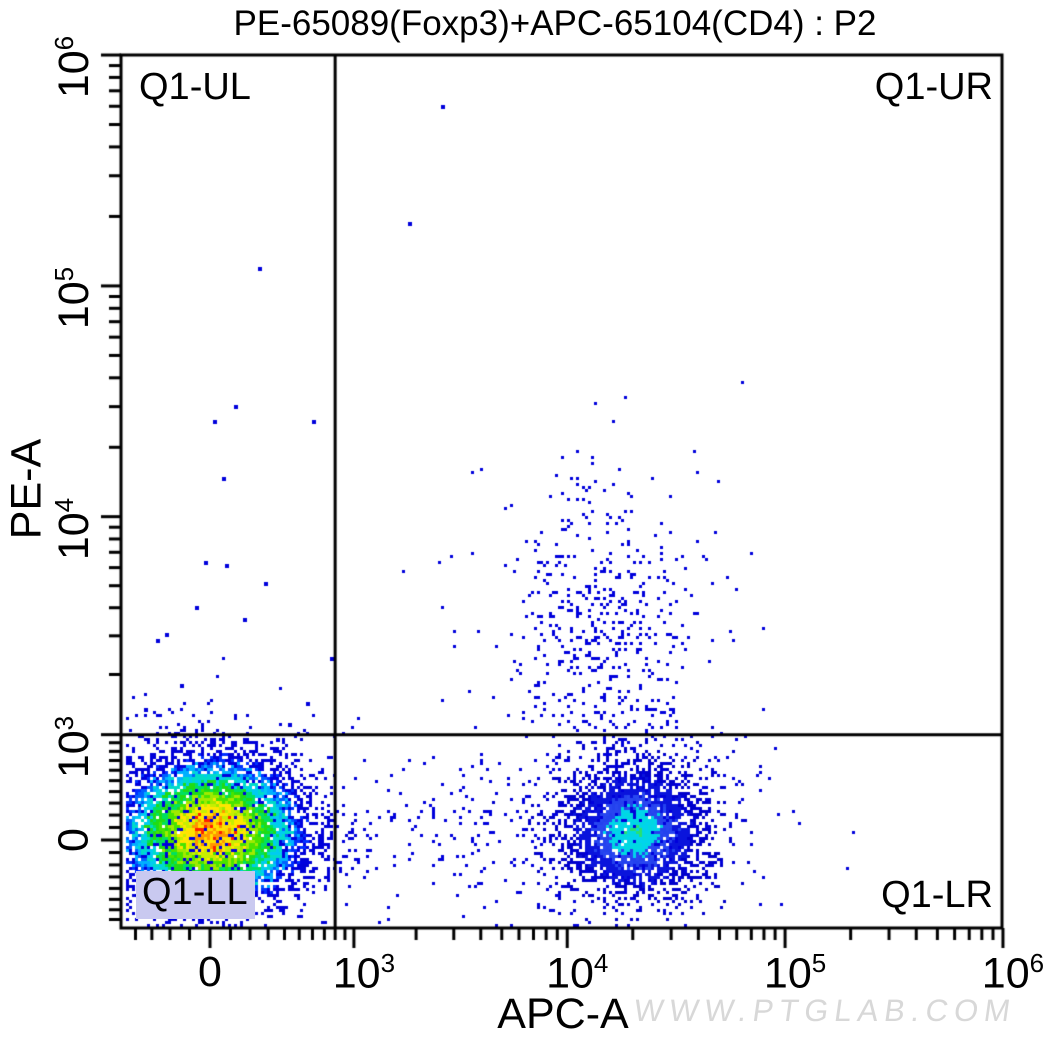  Describe the element at coordinates (933, 87) in the screenshot. I see `quadrant-label-ur: Q1-UR` at that location.